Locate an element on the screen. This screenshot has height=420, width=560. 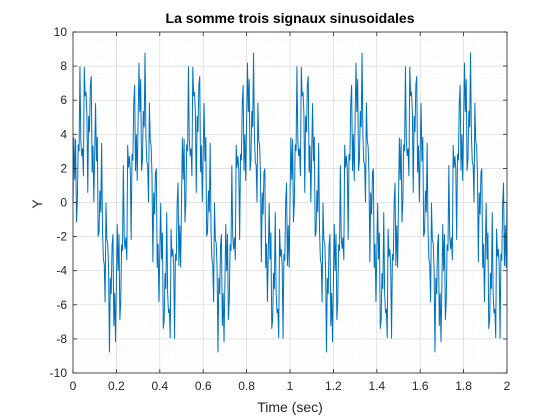
y-tick-label: 10 is located at coordinates (61, 32).